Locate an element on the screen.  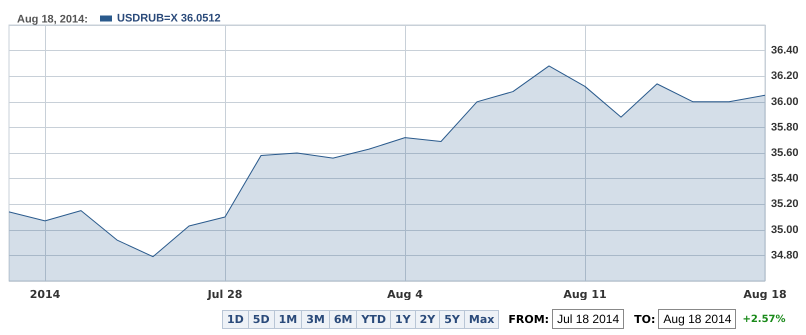
y-tick-label: 36.20 is located at coordinates (785, 76).